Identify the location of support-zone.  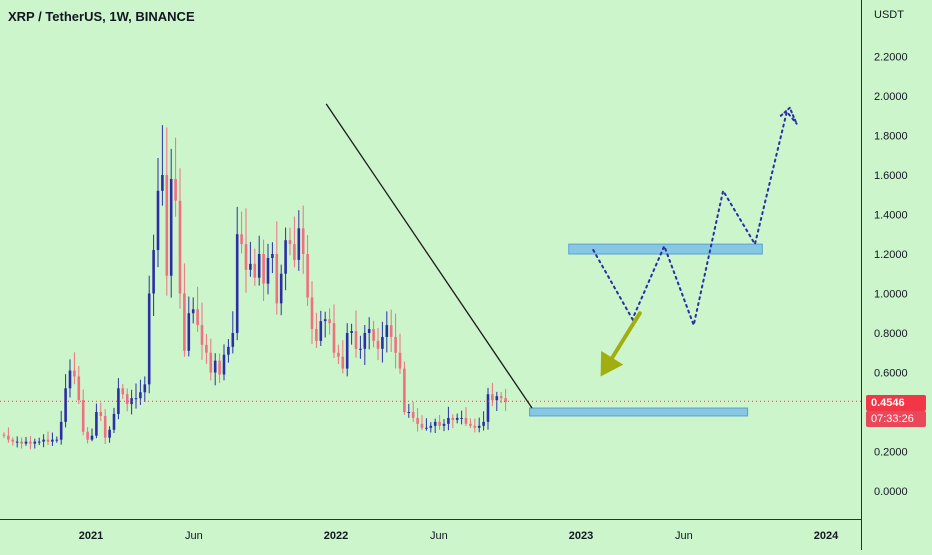
(639, 412).